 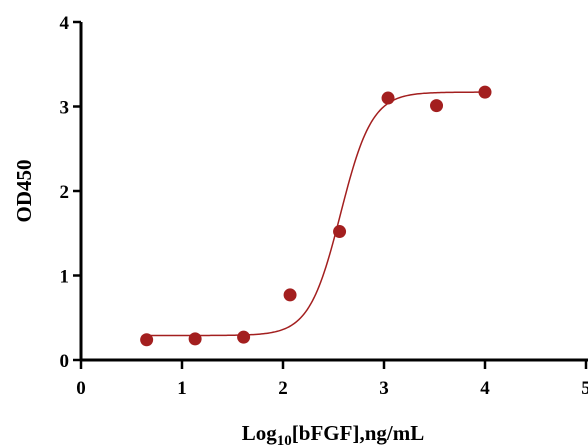 I want to click on x-axis-title: Log10[bFGF],ng/mL, so click(x=333, y=433).